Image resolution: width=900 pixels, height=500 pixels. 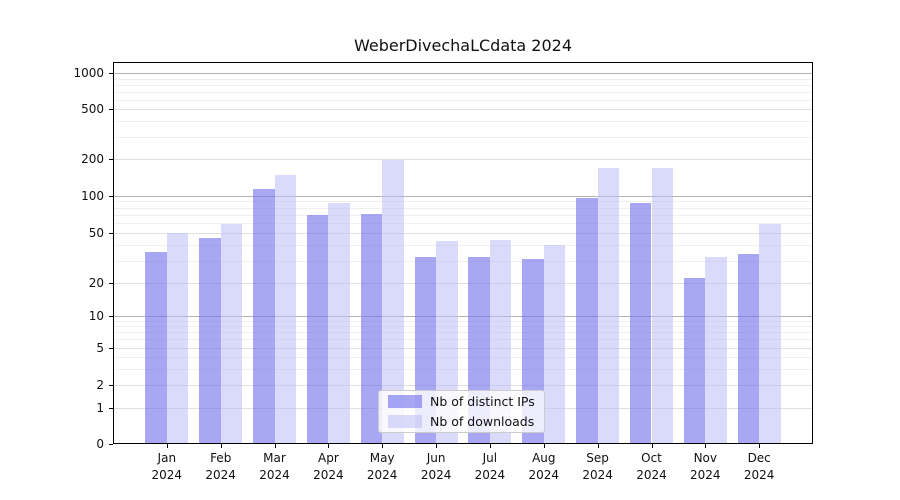 I want to click on legend: Nb of distinct IPs Nb of downloads, so click(x=461, y=411).